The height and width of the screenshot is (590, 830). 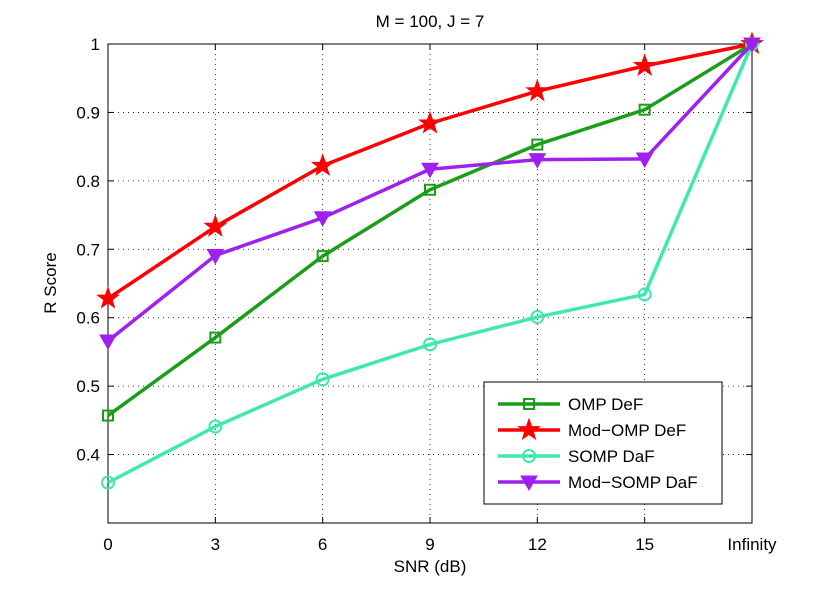 I want to click on legend-label: OMP DeF, so click(x=605, y=404).